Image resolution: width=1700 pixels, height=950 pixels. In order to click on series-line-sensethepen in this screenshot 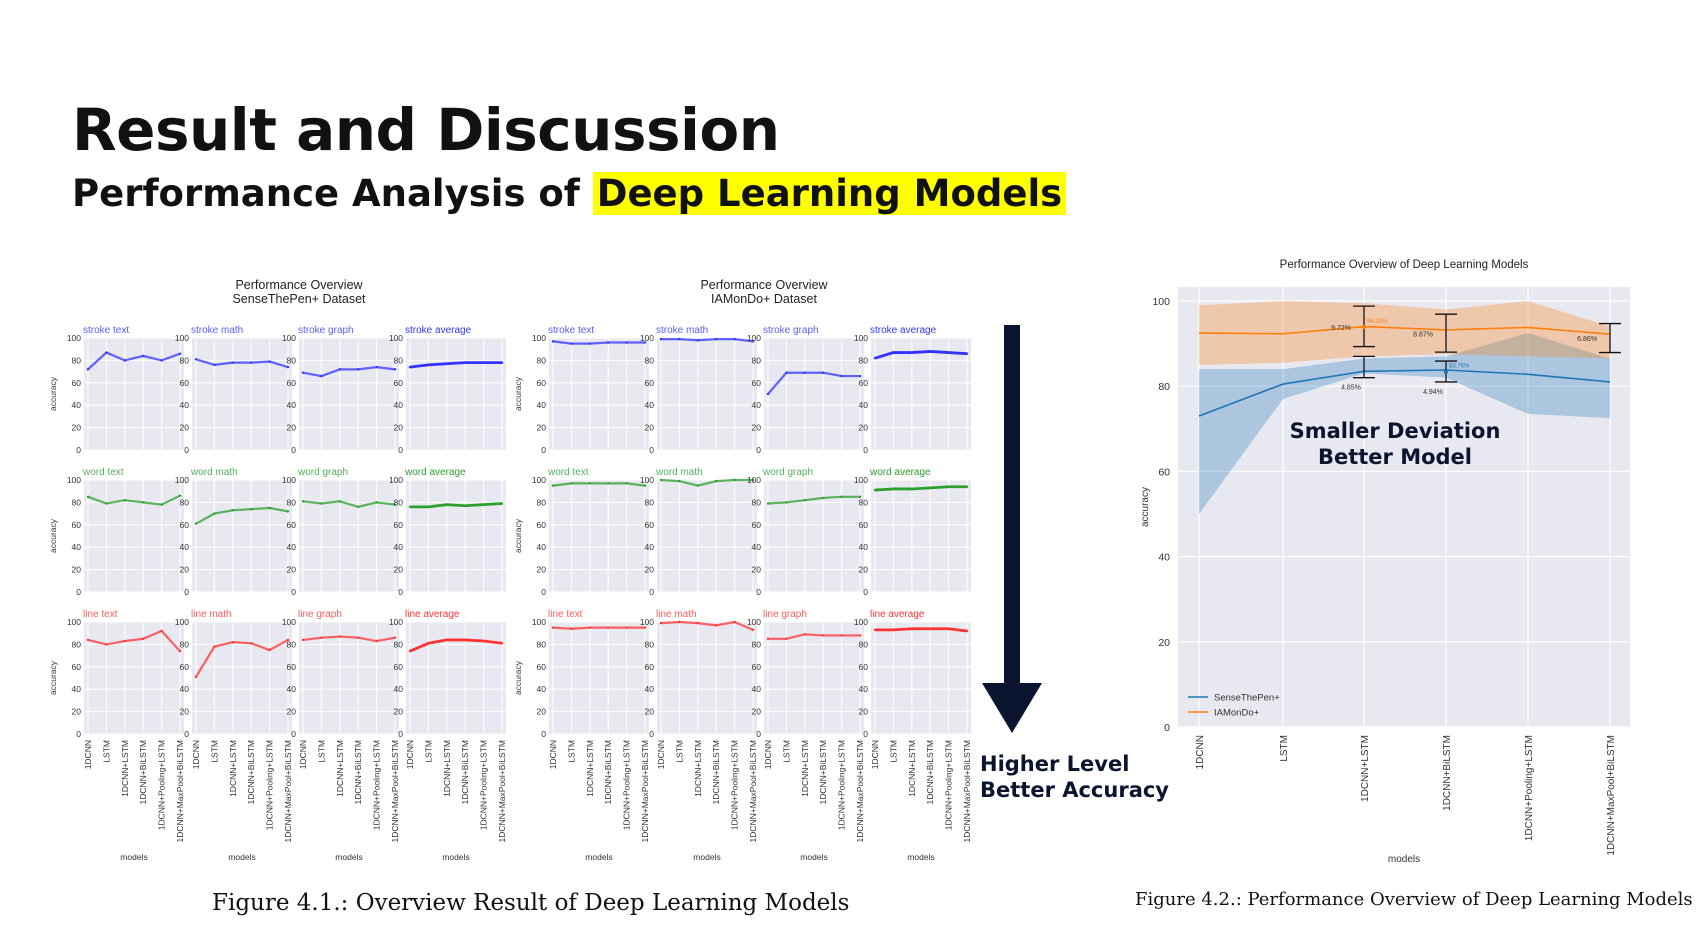, I will do `click(1404, 393)`.